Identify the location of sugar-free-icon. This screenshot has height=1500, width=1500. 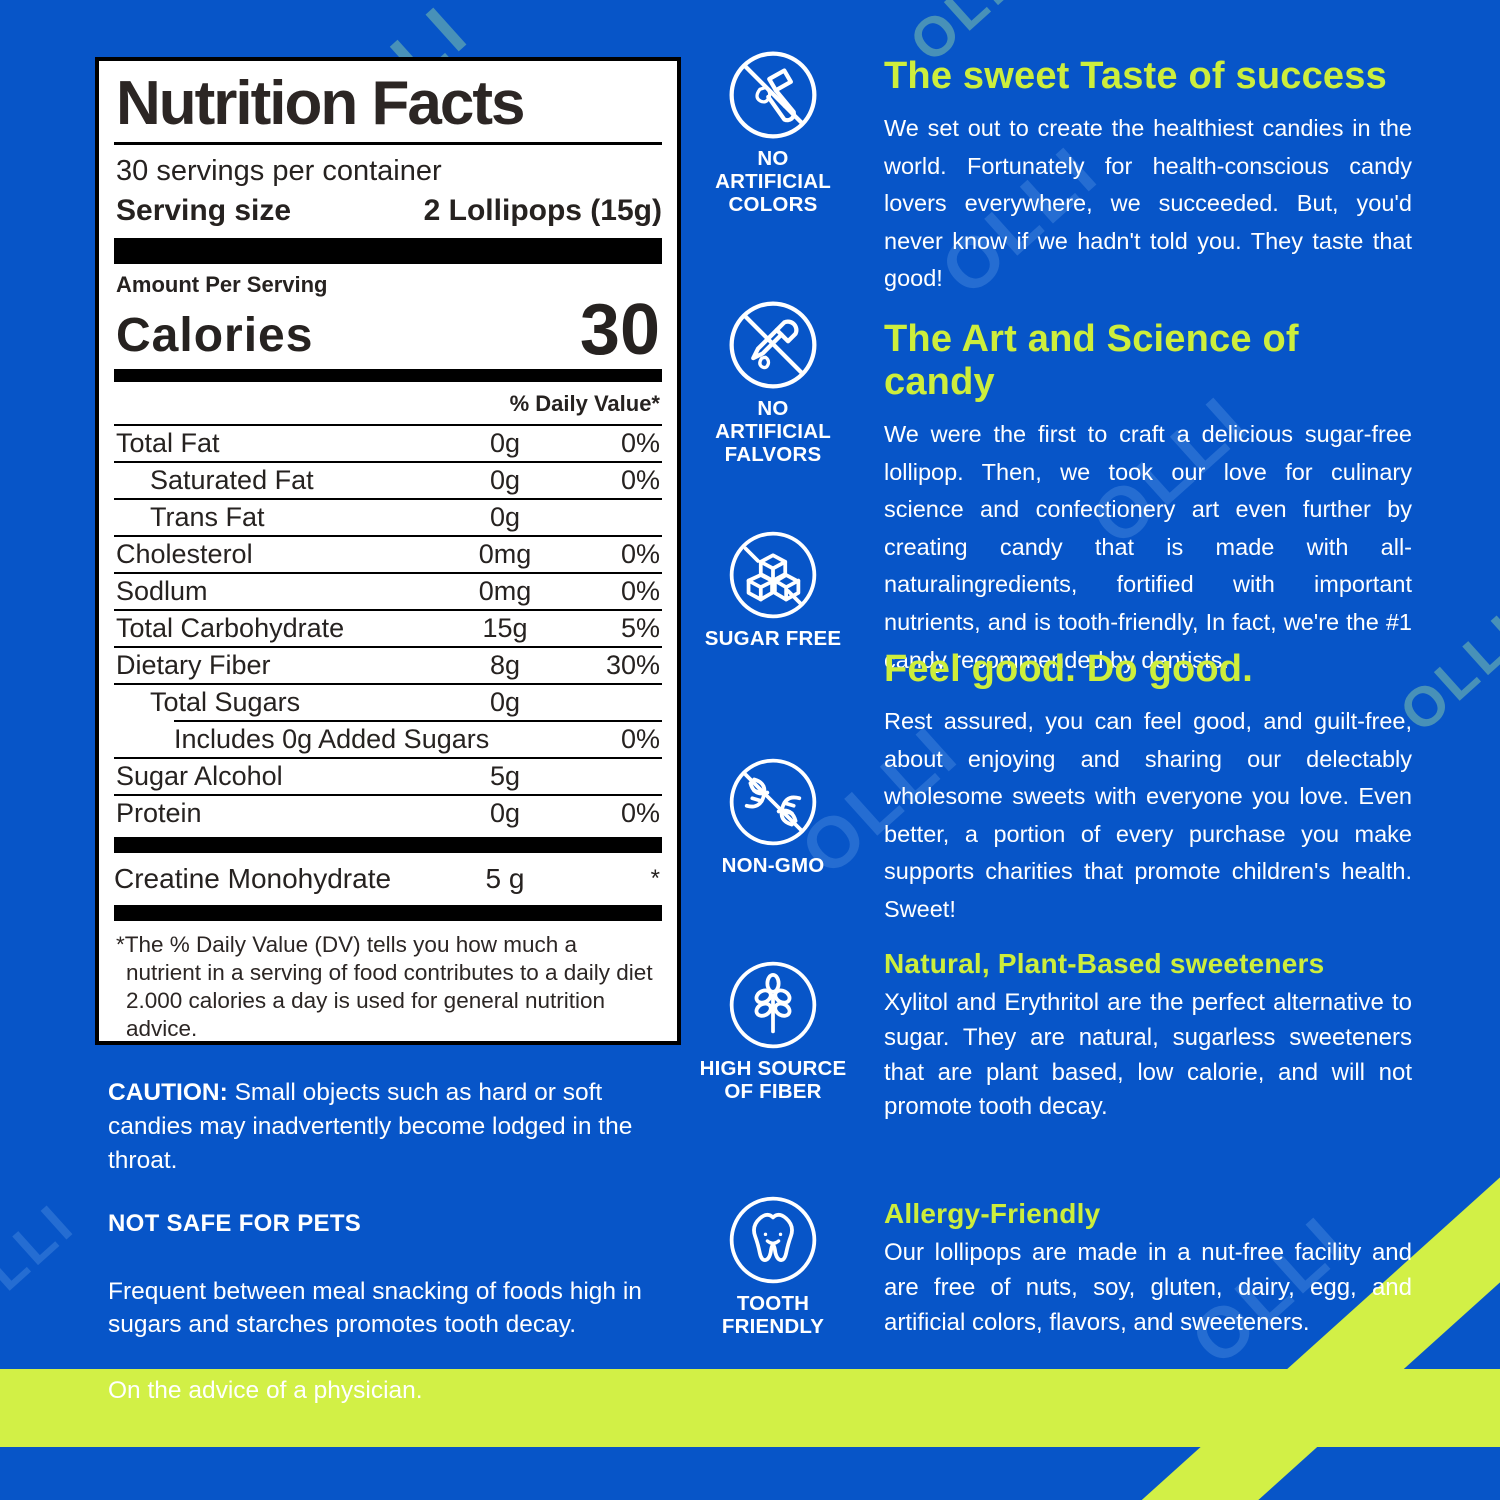
(773, 575).